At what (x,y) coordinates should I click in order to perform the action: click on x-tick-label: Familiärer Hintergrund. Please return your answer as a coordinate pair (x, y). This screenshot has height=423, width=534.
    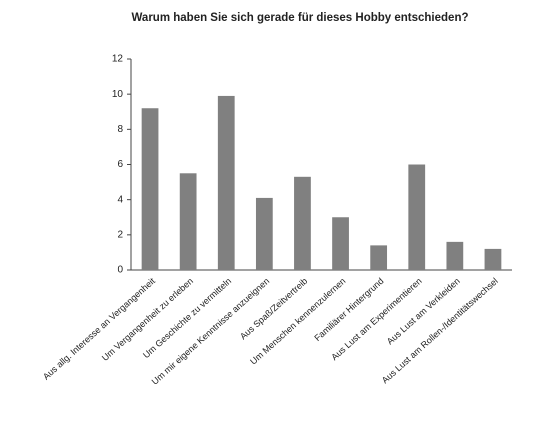
    Looking at the image, I should click on (348, 309).